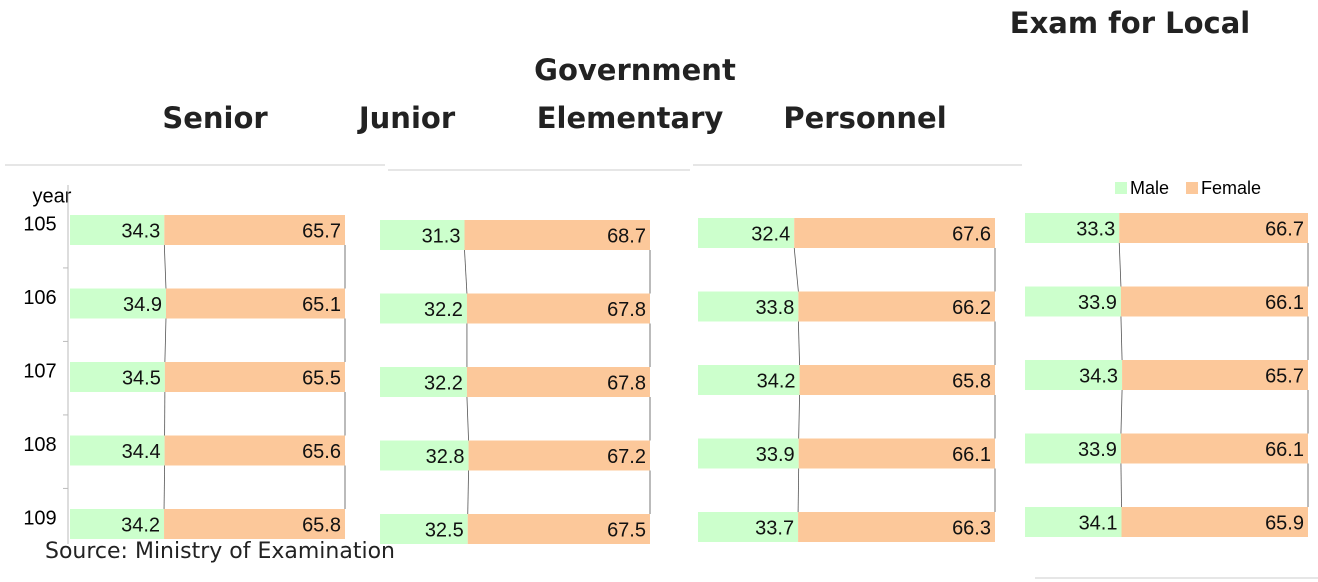 The image size is (1318, 582). I want to click on heading: Junior, so click(406, 118).